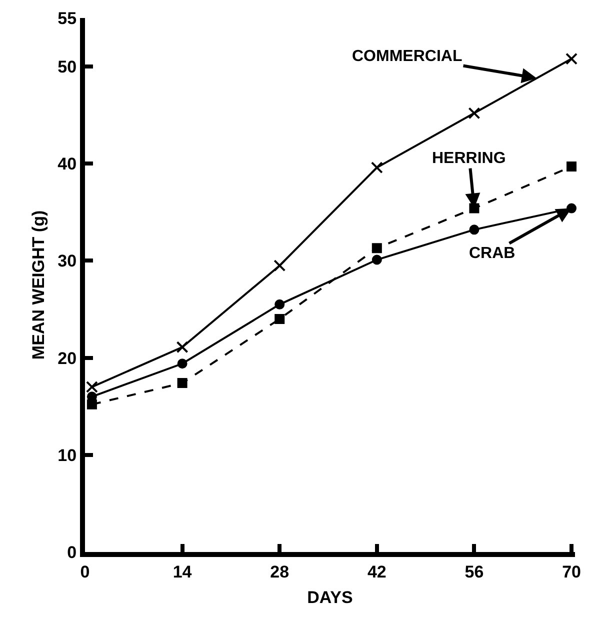  Describe the element at coordinates (474, 572) in the screenshot. I see `x-tick-label: 56` at that location.